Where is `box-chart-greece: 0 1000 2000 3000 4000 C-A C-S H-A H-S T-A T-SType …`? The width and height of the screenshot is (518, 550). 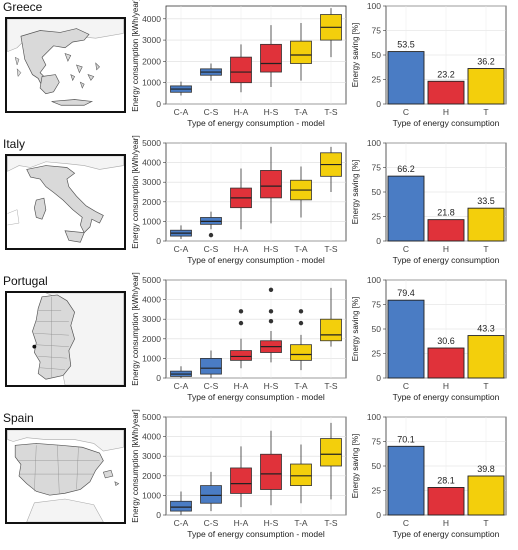 box-chart-greece: 0 1000 2000 3000 4000 C-A C-S H-A H-S T-A T-SType … is located at coordinates (239, 64).